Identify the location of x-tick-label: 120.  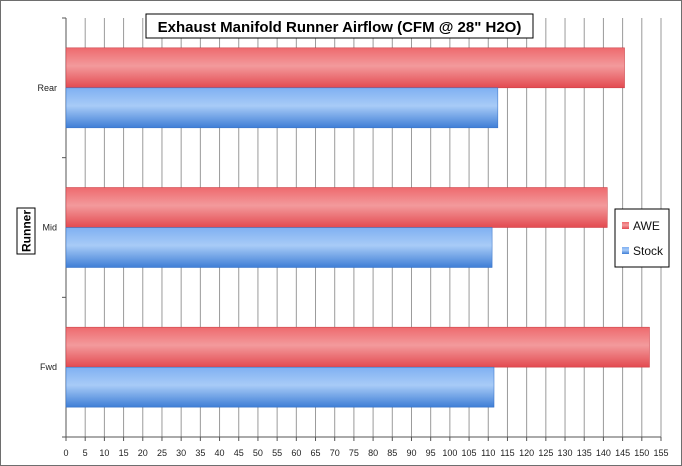
(526, 453).